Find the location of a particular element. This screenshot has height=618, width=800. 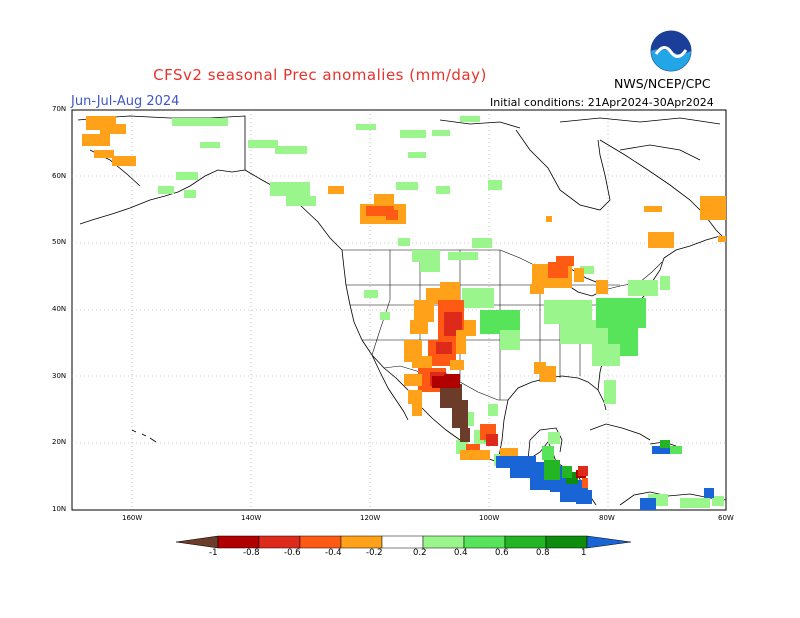

lat-label-50n: 50N is located at coordinates (59, 242).